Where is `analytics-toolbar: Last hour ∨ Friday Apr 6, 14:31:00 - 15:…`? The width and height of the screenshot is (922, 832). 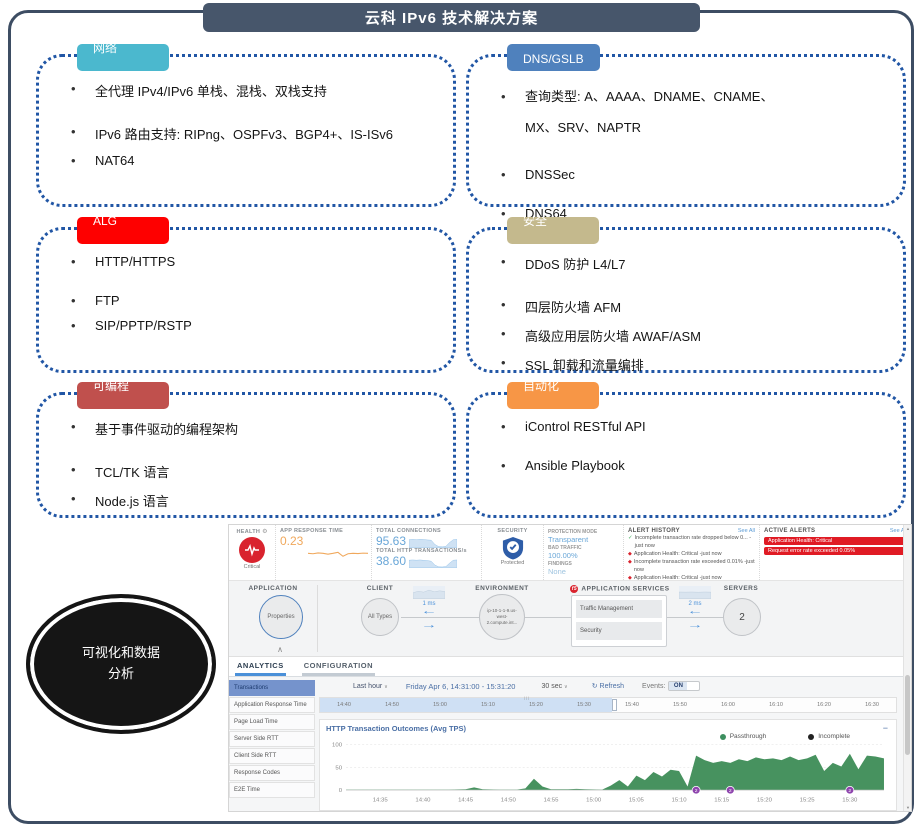 analytics-toolbar: Last hour ∨ Friday Apr 6, 14:31:00 - 15:… is located at coordinates (611, 686).